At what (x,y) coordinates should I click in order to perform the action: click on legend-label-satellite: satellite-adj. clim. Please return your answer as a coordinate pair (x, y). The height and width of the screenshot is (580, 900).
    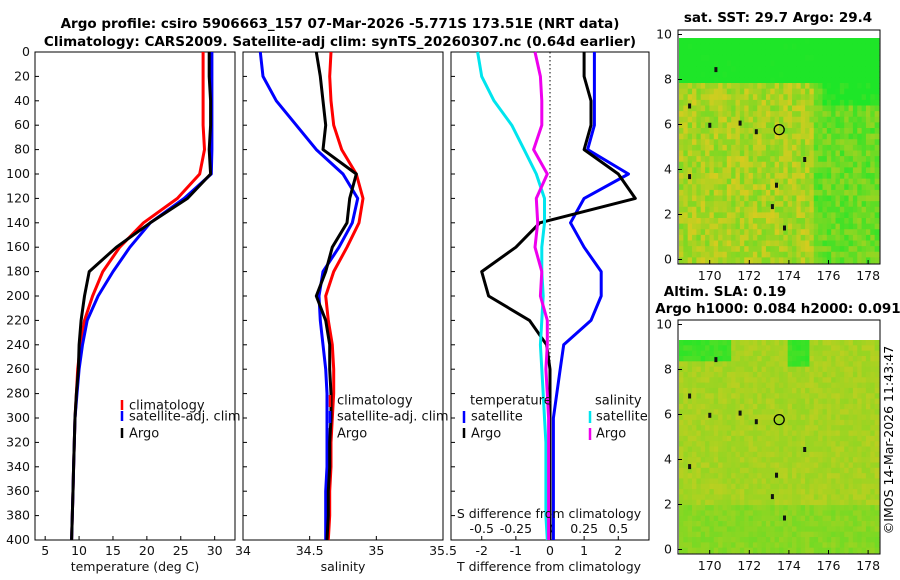
    Looking at the image, I should click on (393, 417).